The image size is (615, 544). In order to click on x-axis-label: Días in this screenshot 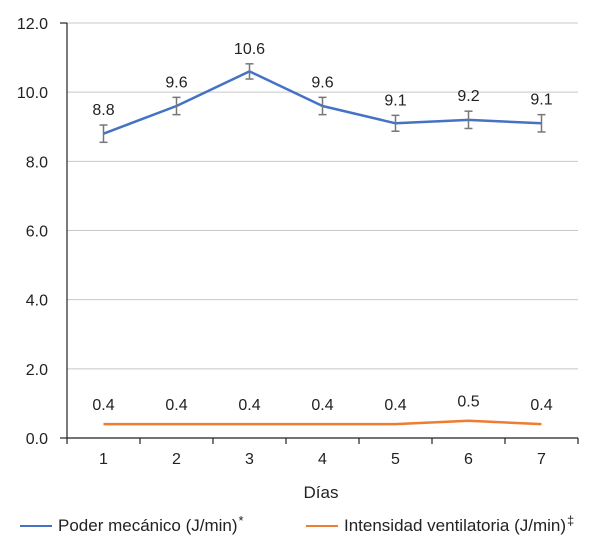, I will do `click(321, 492)`.